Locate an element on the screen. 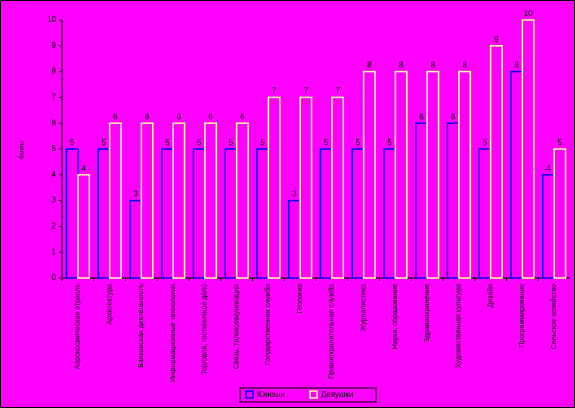 Image resolution: width=575 pixels, height=408 pixels. y-axis-label: баллы is located at coordinates (23, 150).